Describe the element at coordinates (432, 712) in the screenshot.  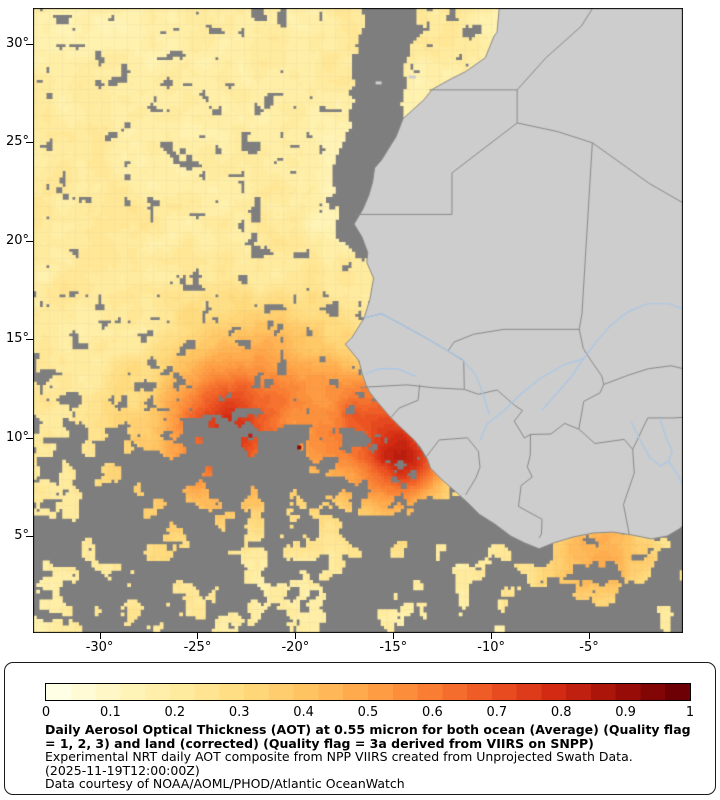
I see `colorbar-tick-label: 0.6` at that location.